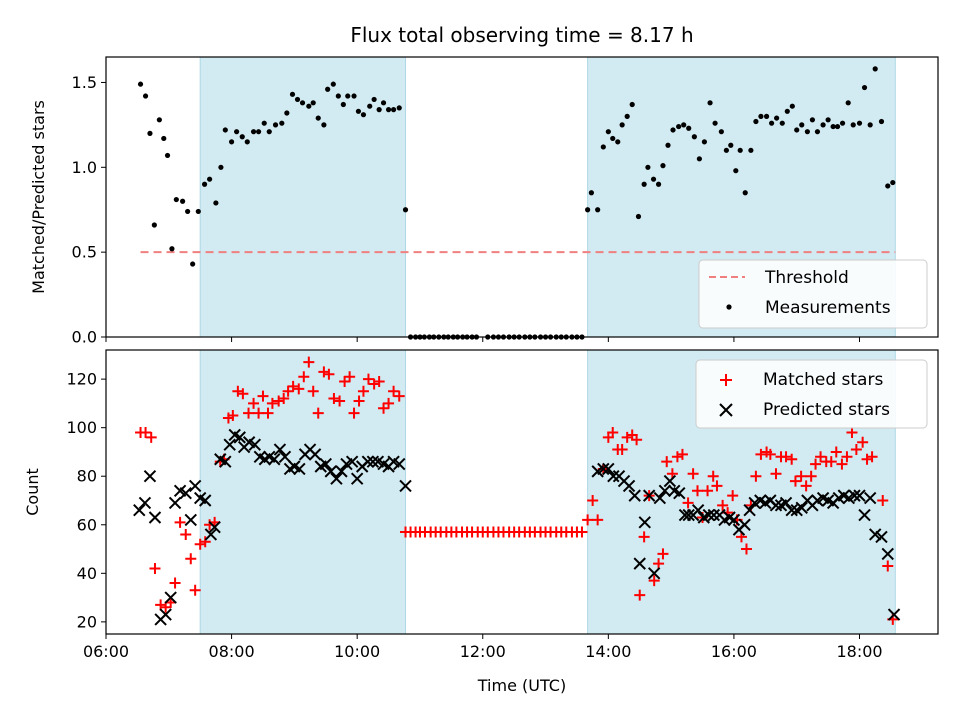  I want to click on legend-predicted-label: Predicted stars, so click(826, 410).